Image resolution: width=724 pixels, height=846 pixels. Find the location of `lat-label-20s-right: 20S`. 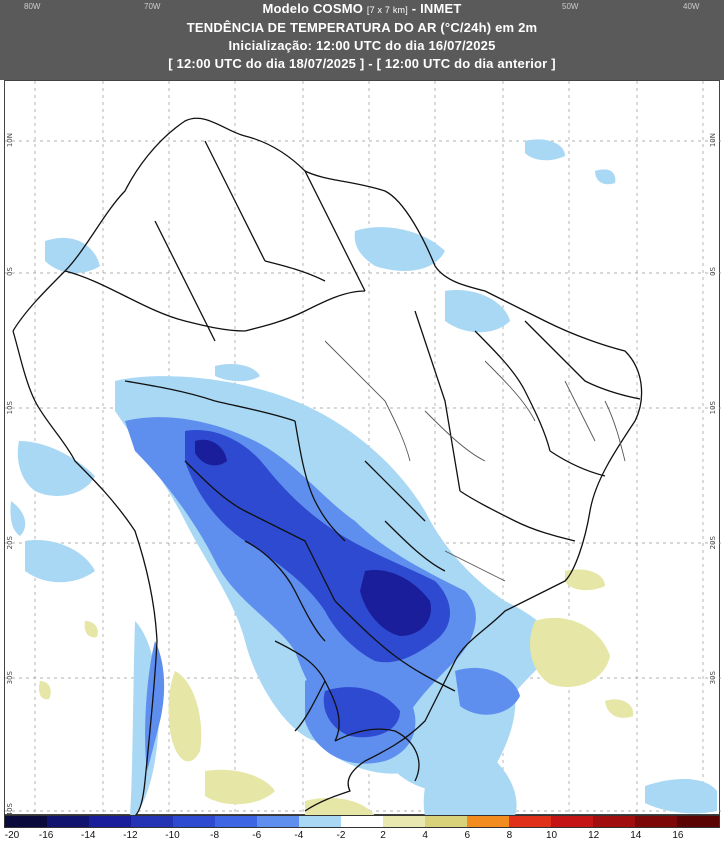

lat-label-20s-right: 20S is located at coordinates (713, 543).